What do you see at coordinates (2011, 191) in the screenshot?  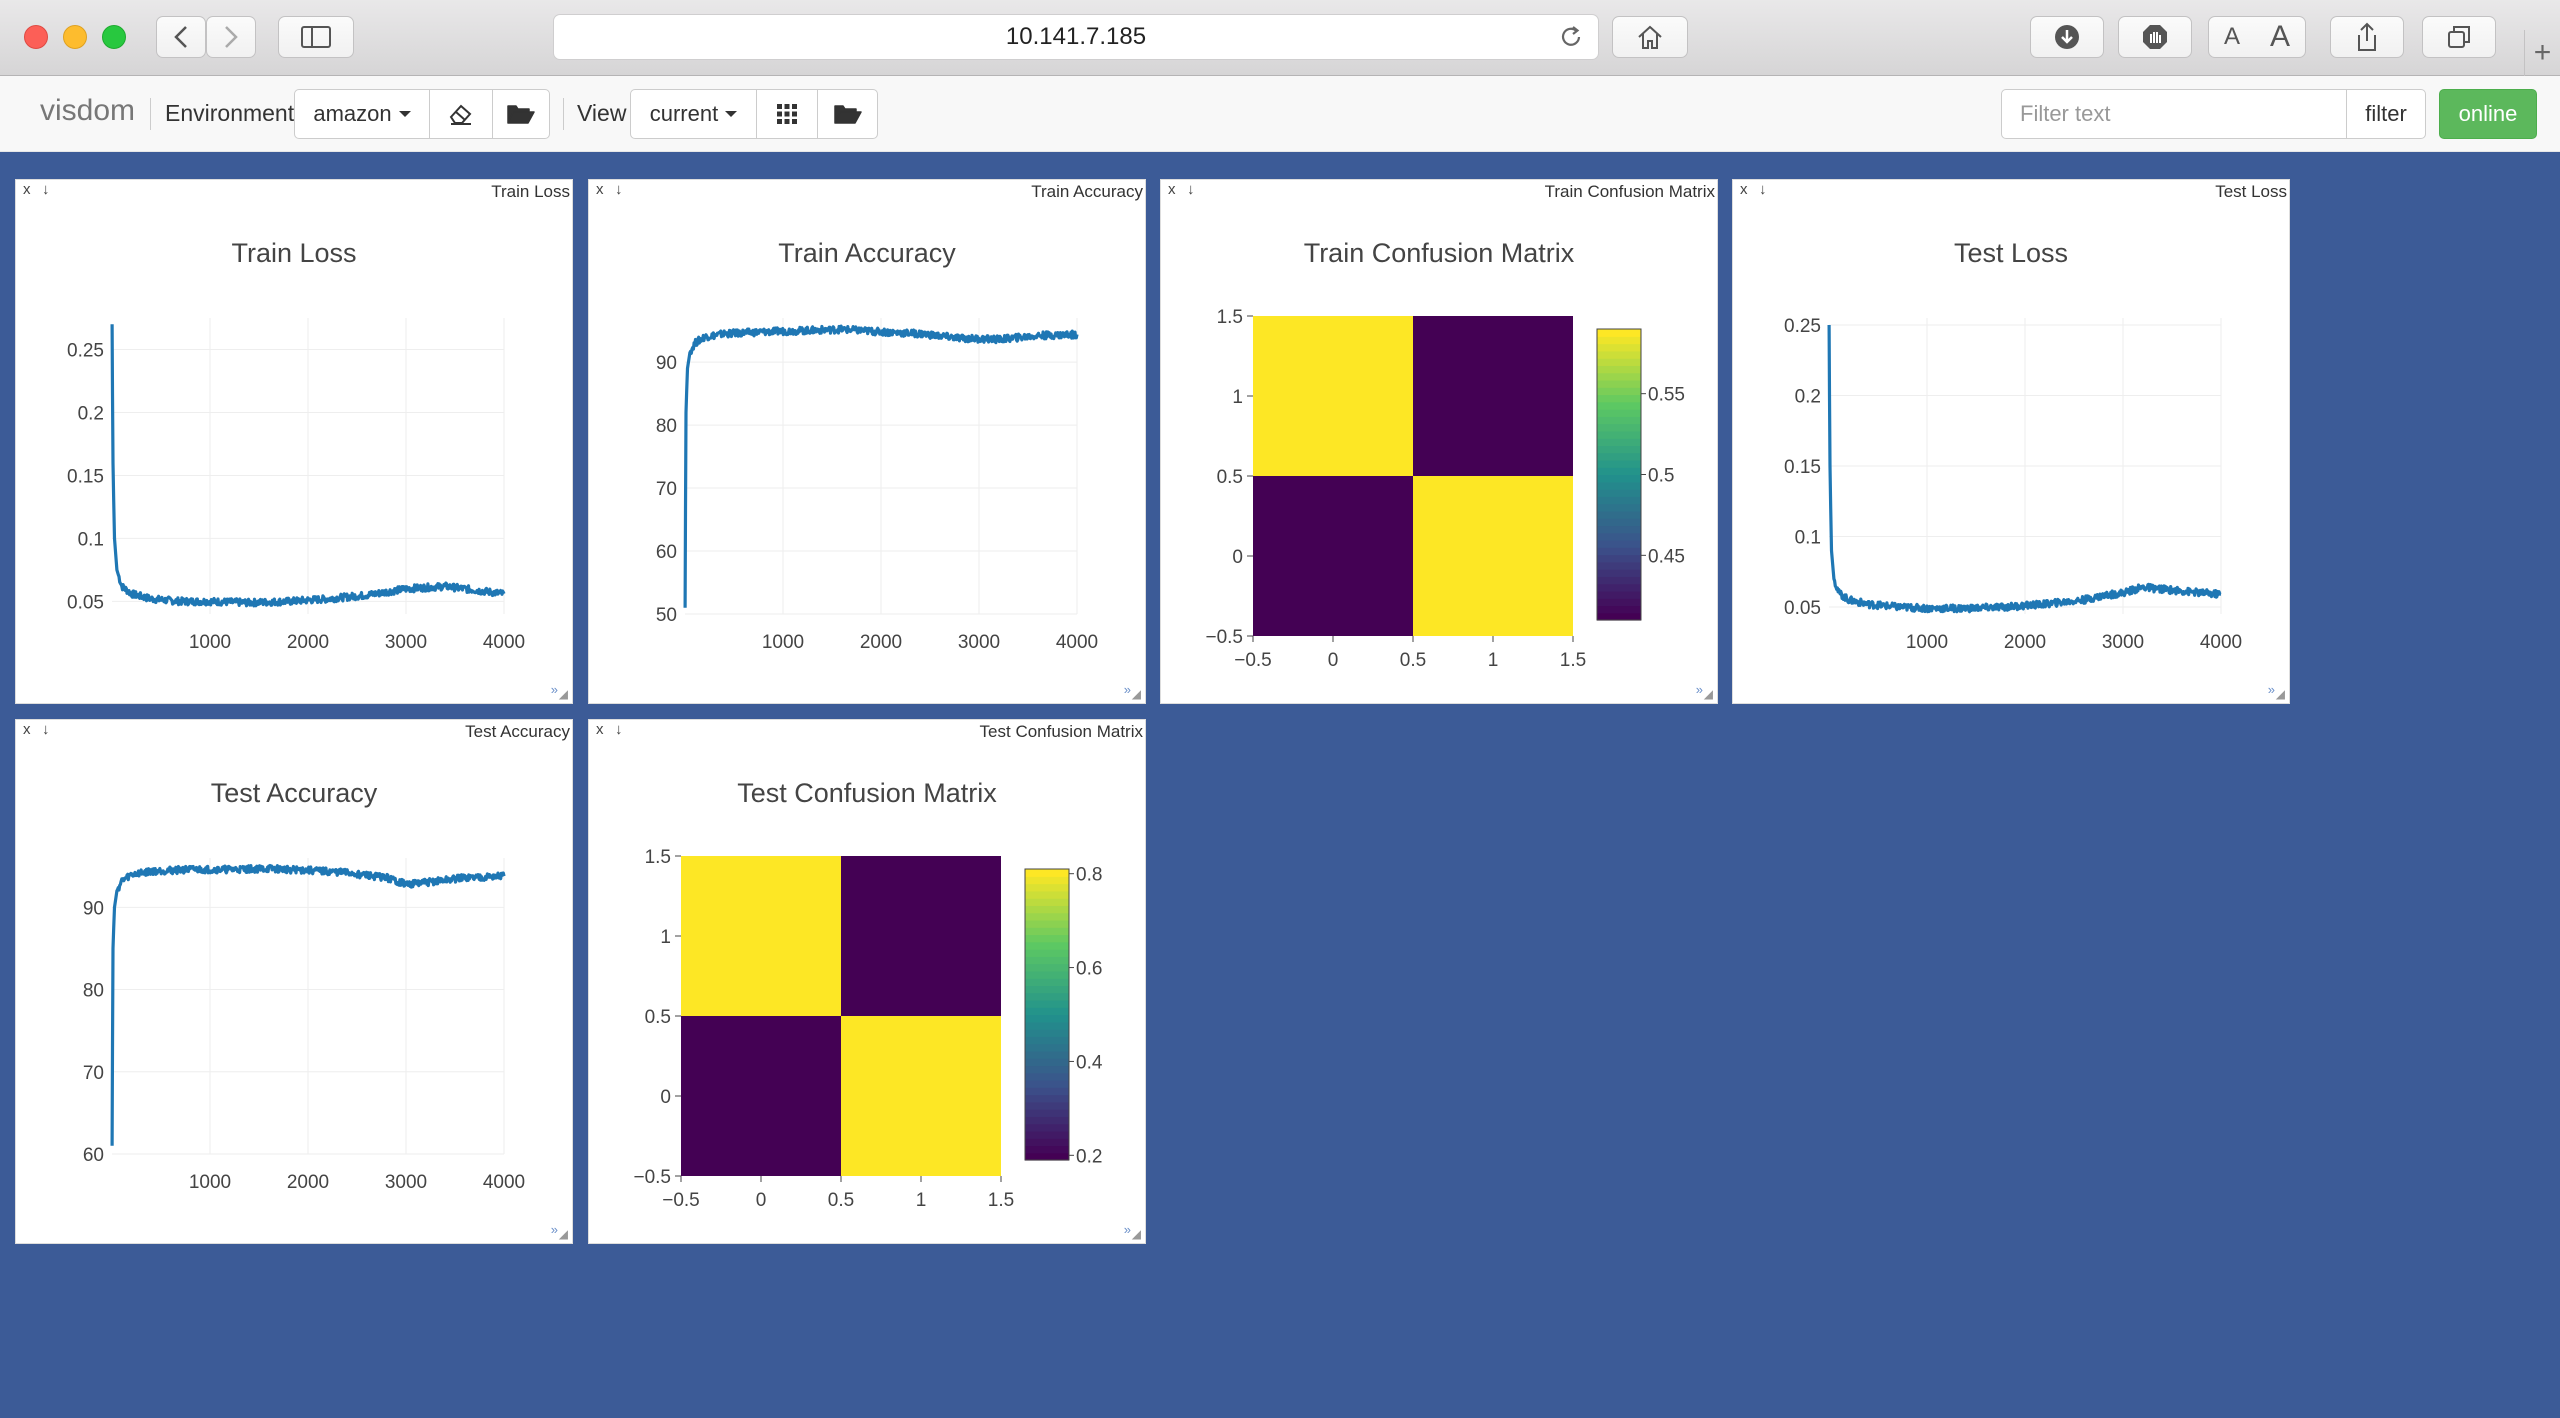 I see `pane-bar: x ↓ Test Loss` at bounding box center [2011, 191].